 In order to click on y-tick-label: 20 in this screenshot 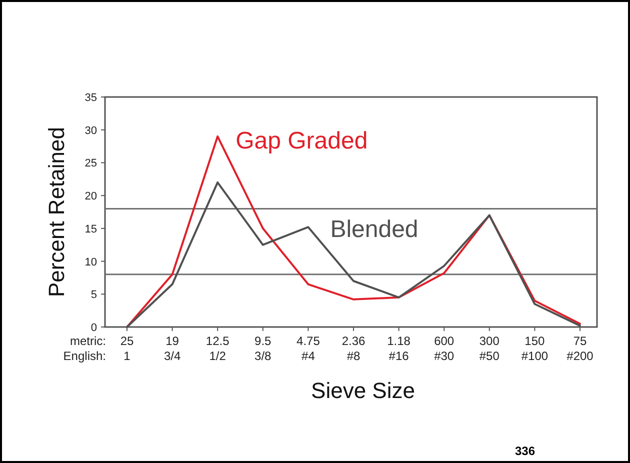, I will do `click(90, 196)`.